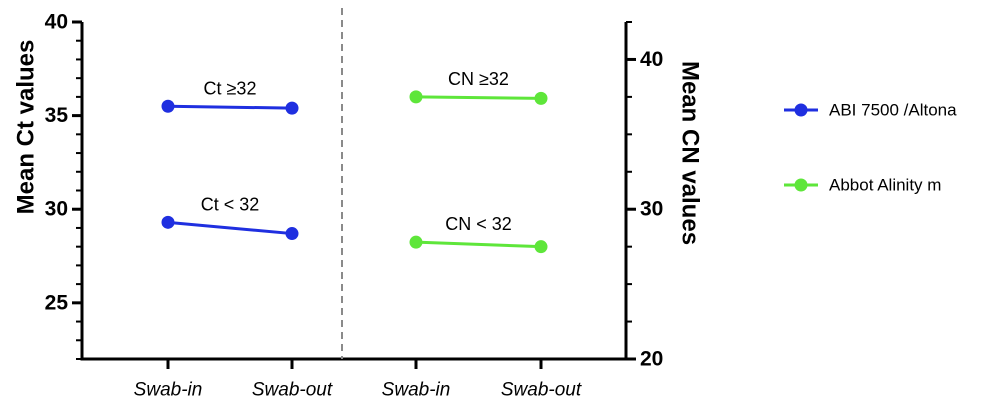  I want to click on left-axis-label: Mean Ct values, so click(26, 127).